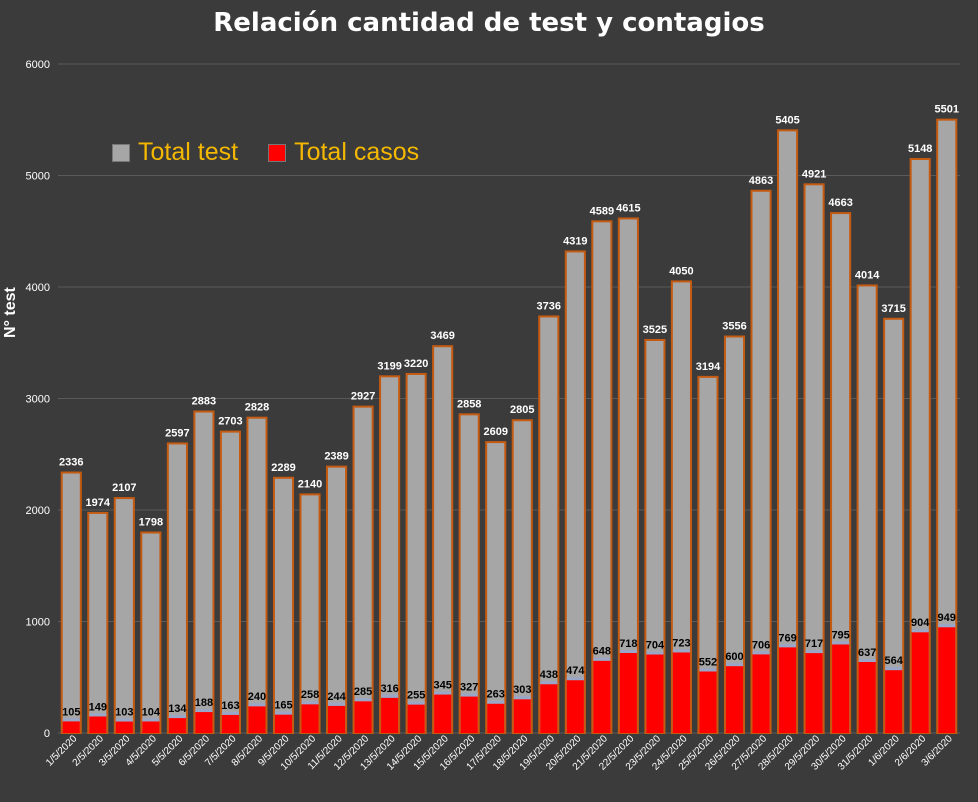 The height and width of the screenshot is (802, 978). Describe the element at coordinates (389, 689) in the screenshot. I see `data-label-total-casos: 316` at that location.